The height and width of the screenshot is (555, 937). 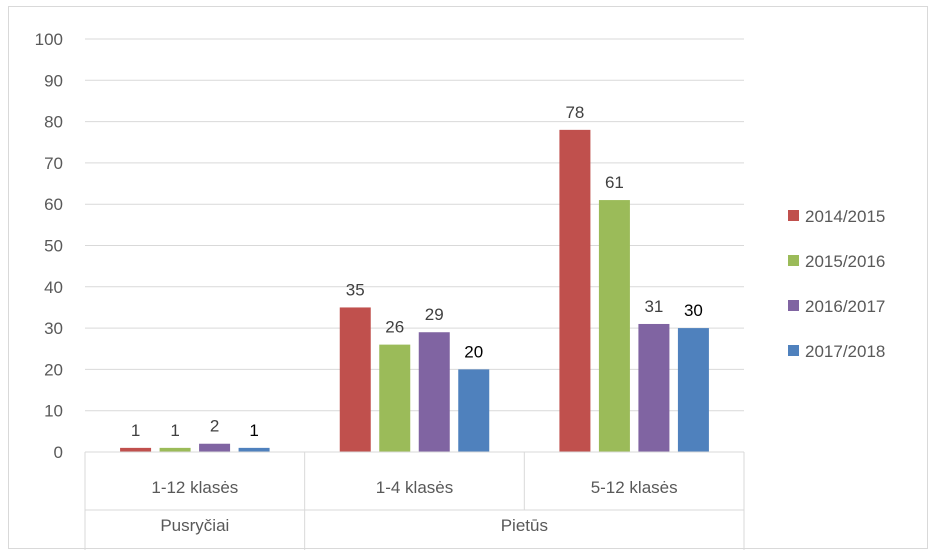 I want to click on y-axis-tick-labels: 0 10 20 30 40 50 60 70 80 90 100, so click(x=49, y=246).